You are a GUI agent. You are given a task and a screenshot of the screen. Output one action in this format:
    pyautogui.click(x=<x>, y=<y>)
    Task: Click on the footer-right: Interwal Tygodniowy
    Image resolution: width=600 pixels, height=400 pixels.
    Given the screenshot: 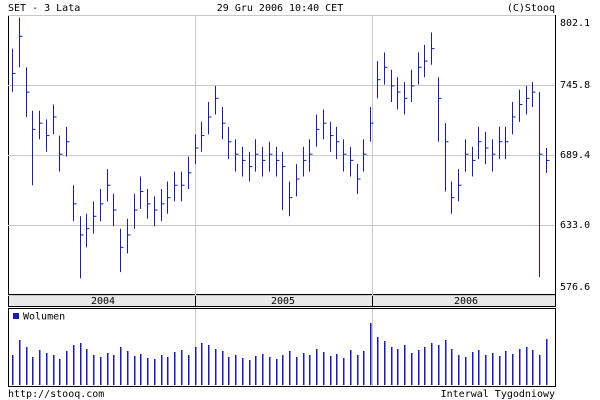 What is the action you would take?
    pyautogui.click(x=498, y=394)
    